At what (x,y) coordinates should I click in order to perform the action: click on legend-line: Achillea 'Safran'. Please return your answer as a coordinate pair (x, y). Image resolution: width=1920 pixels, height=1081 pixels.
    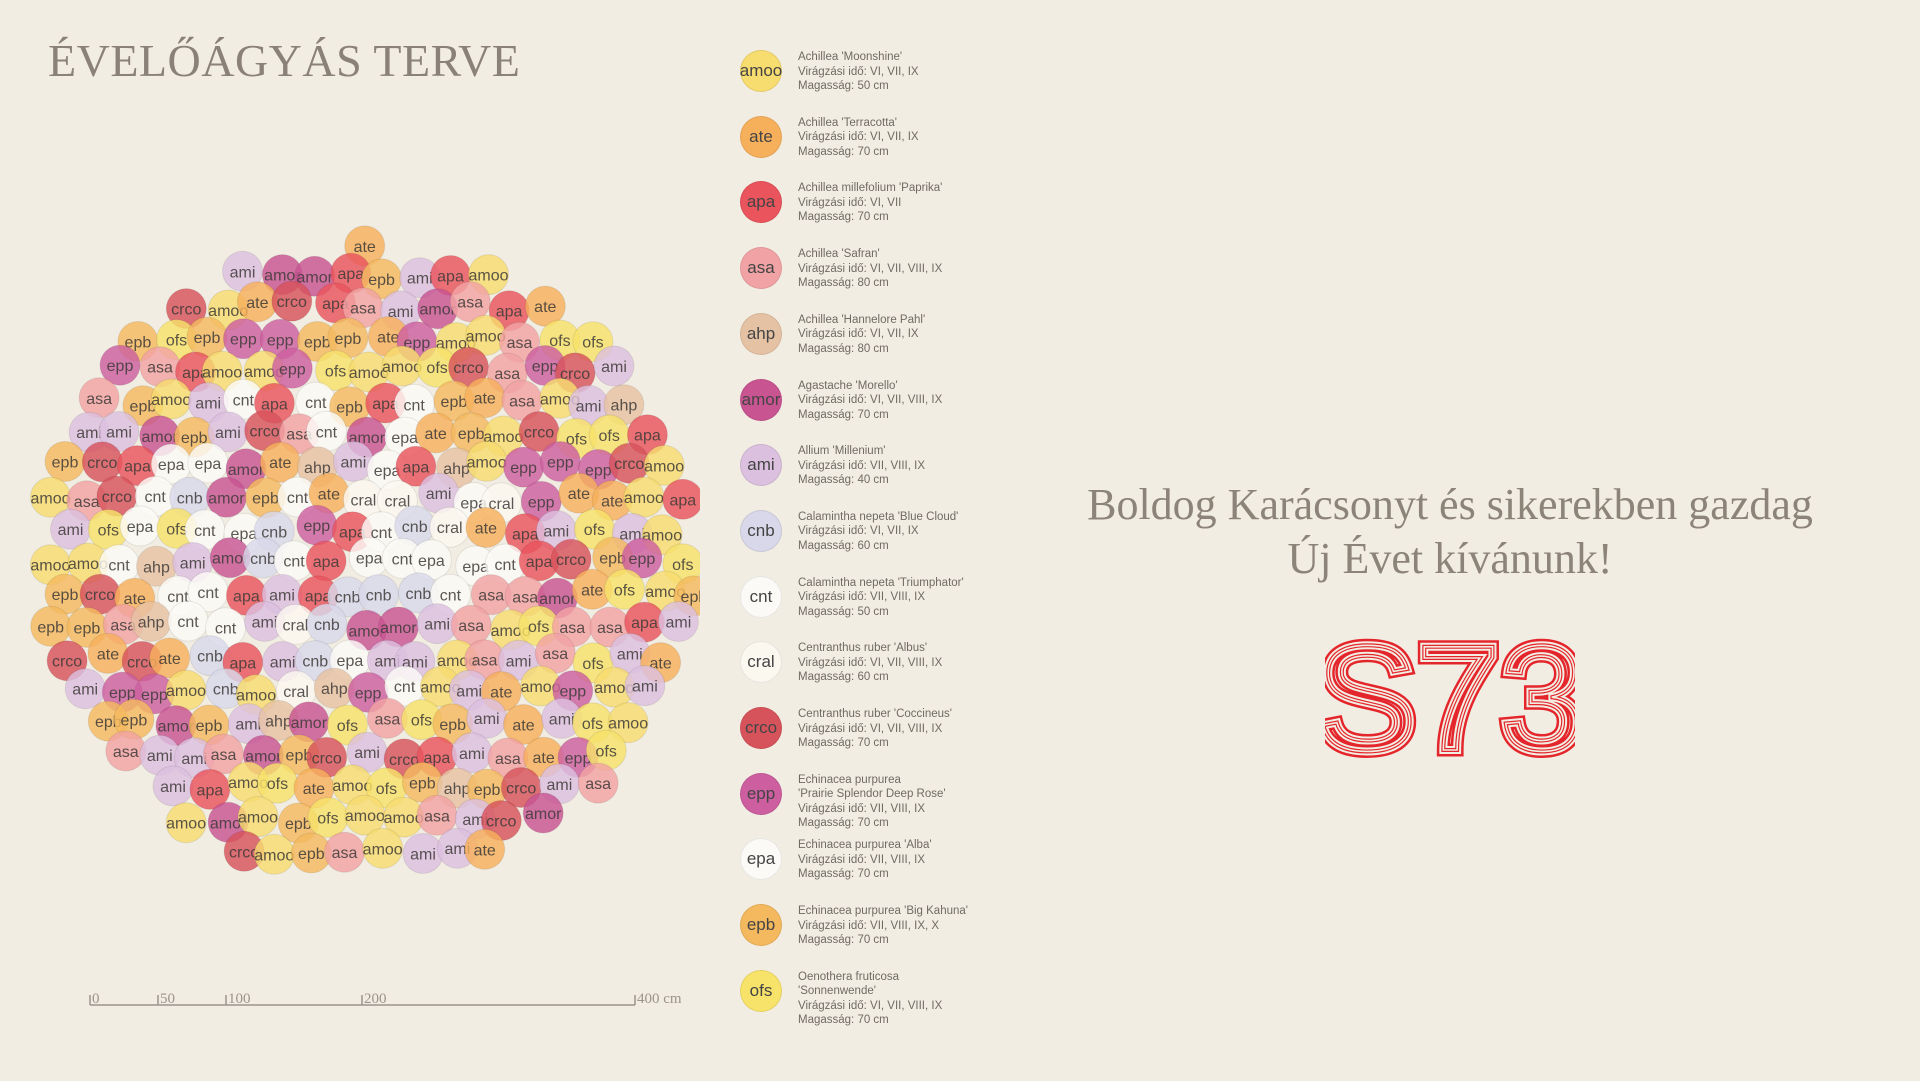
    Looking at the image, I should click on (839, 254).